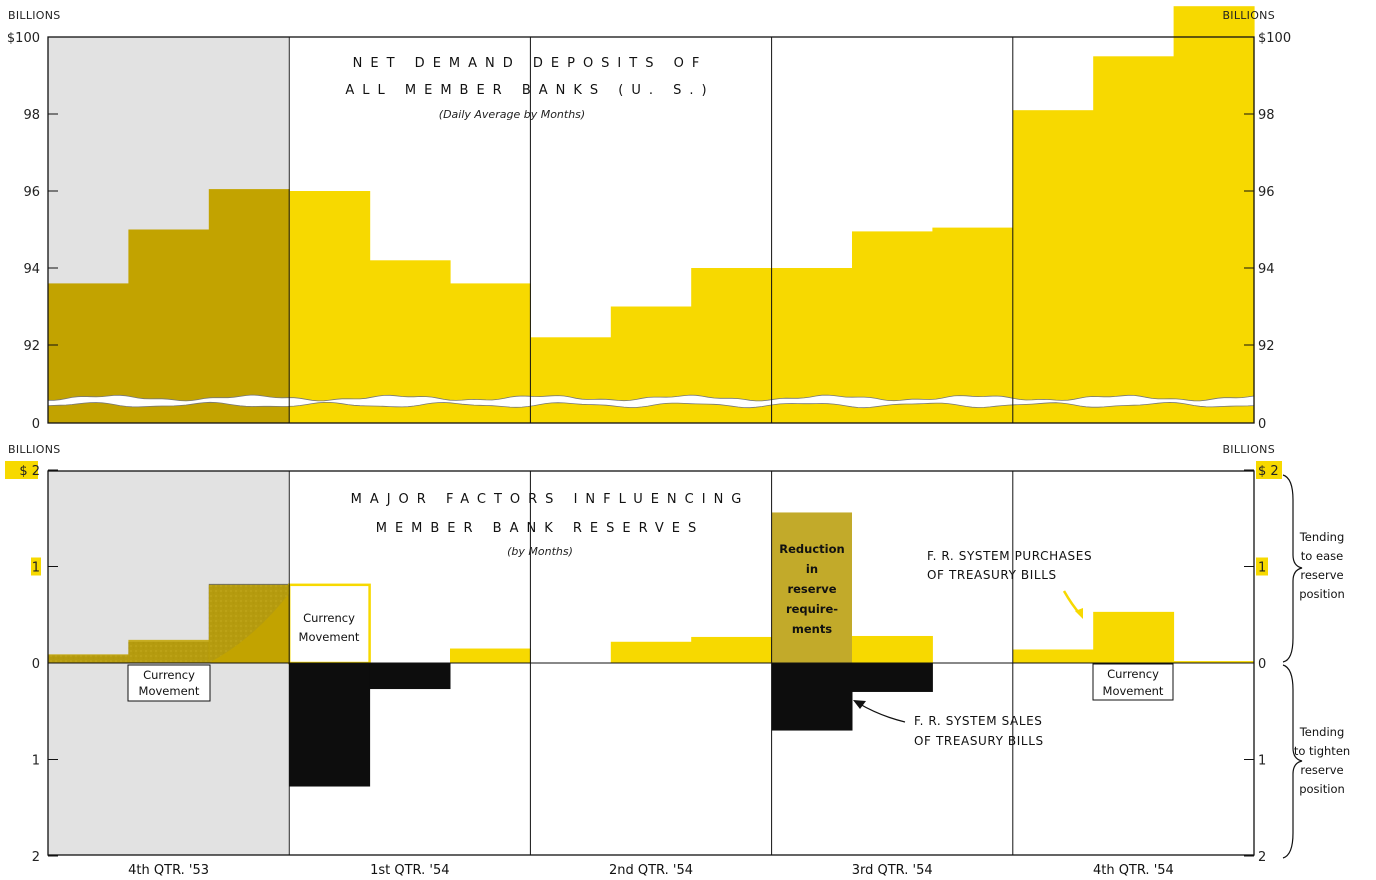 This screenshot has width=1376, height=880. What do you see at coordinates (31, 115) in the screenshot?
I see `top-tick-left-1: 98` at bounding box center [31, 115].